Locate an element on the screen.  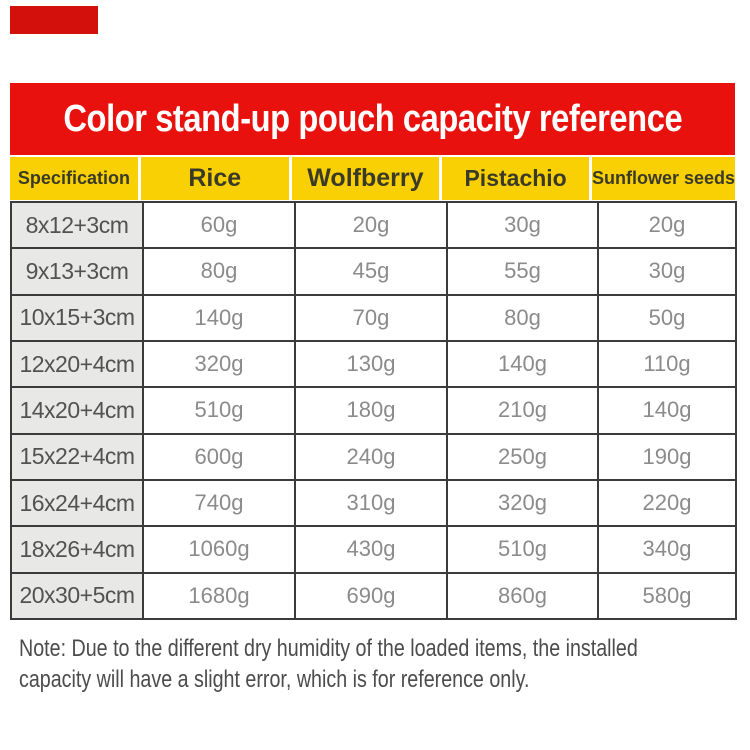
value-cell: 60g is located at coordinates (219, 225).